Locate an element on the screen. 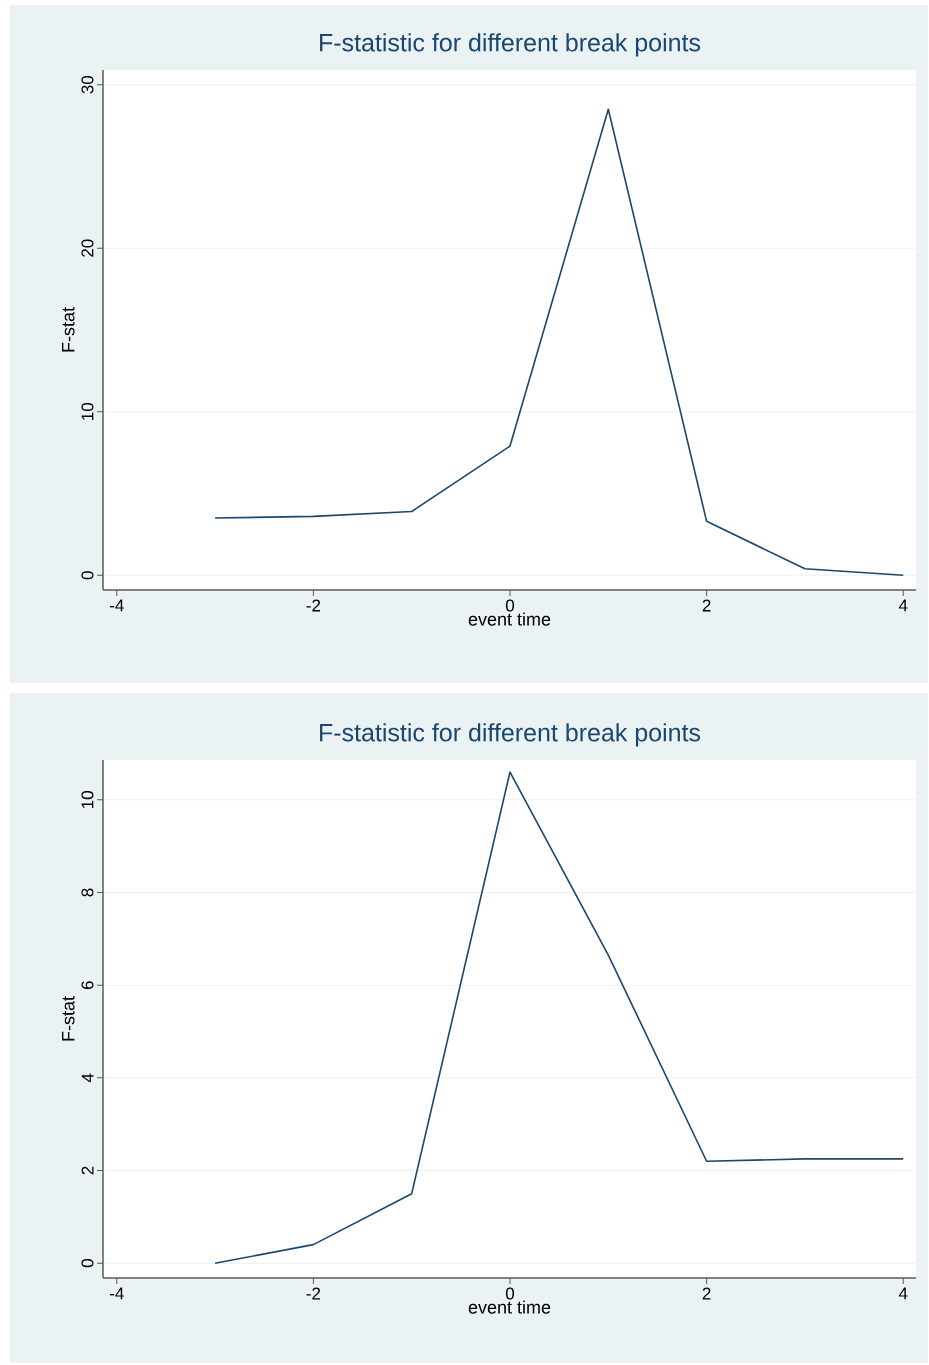 Image resolution: width=929 pixels, height=1365 pixels. y-tick-label: 30 is located at coordinates (87, 84).